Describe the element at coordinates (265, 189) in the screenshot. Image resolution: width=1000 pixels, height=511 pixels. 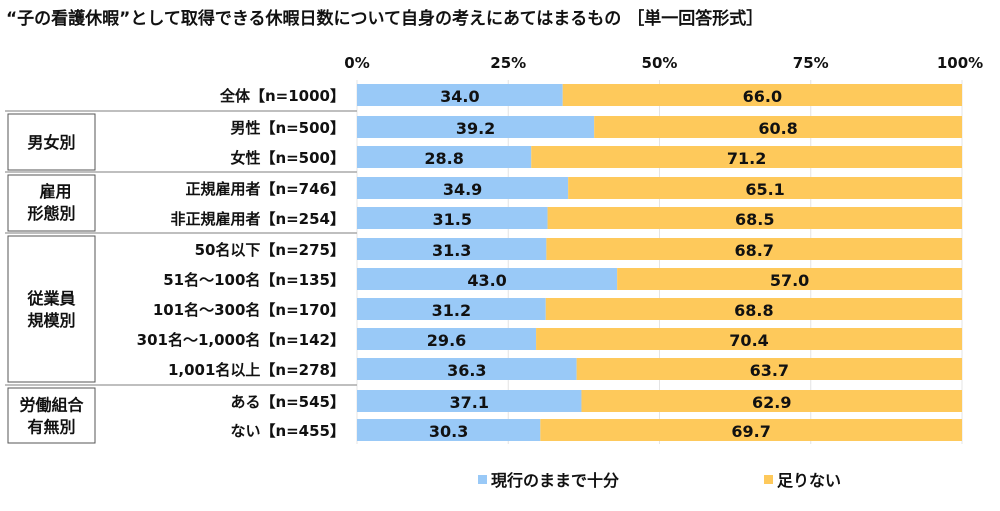
I see `category-label: 正規雇用者【n=746】` at that location.